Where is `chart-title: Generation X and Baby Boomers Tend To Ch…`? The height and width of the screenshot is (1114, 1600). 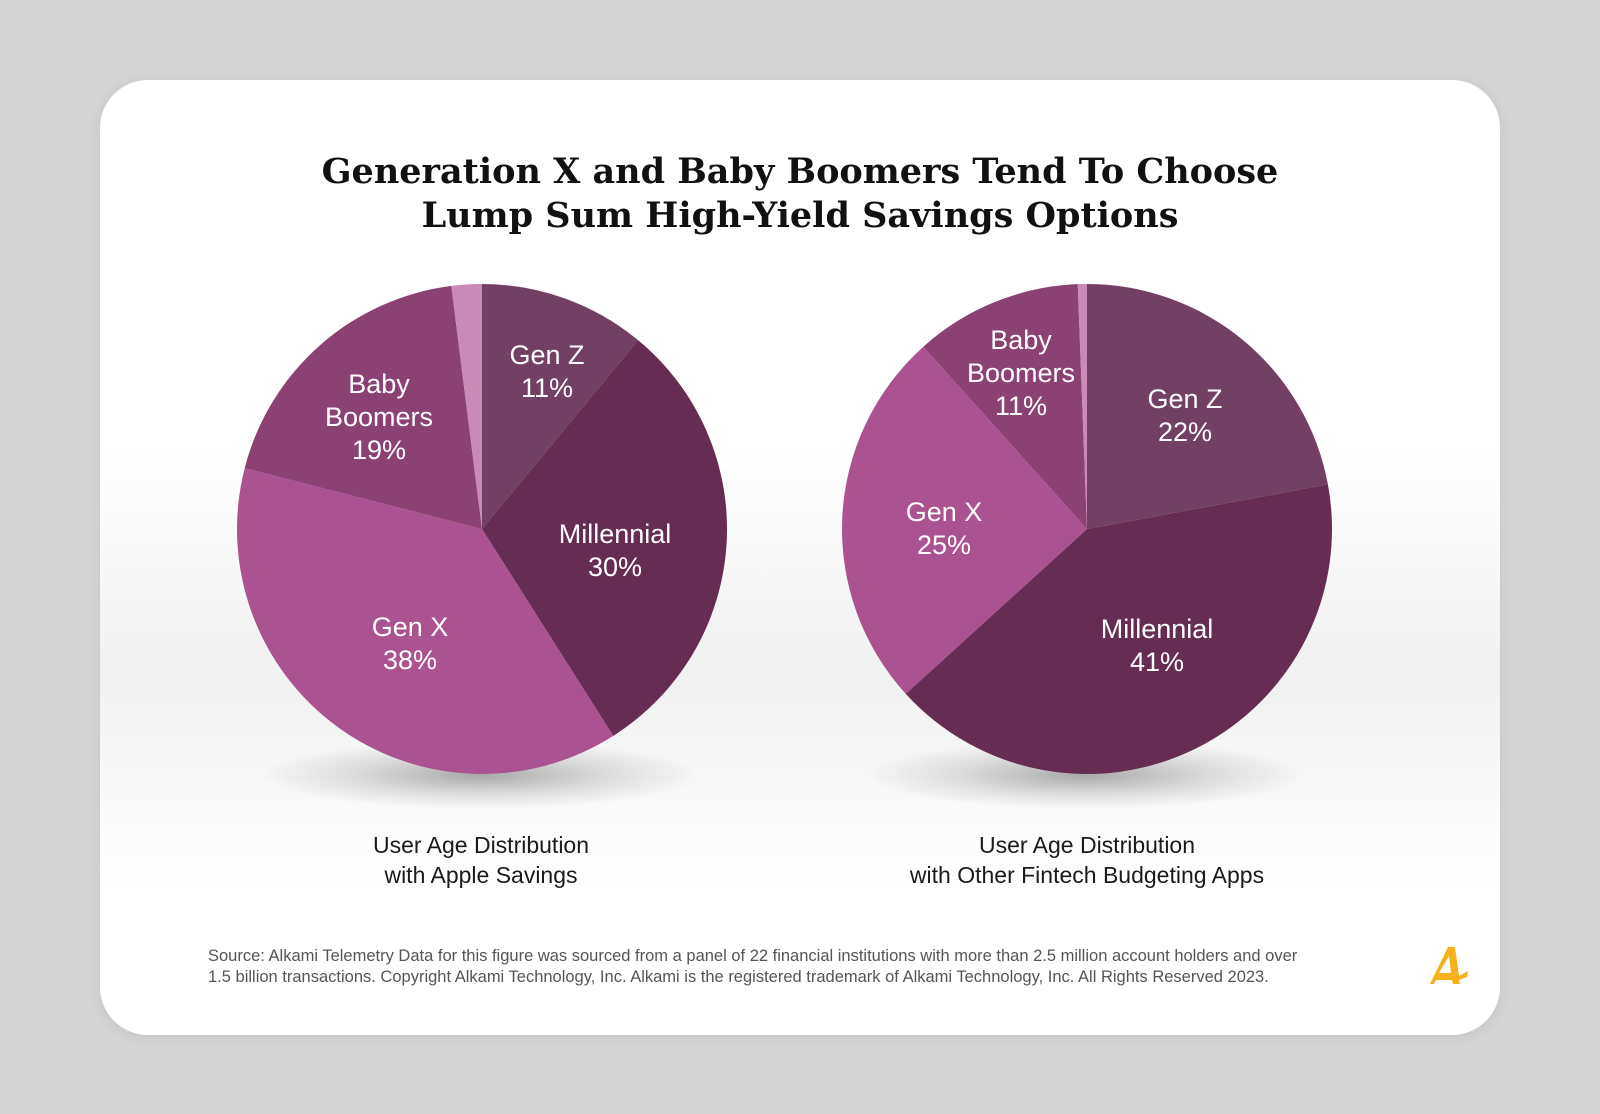 chart-title: Generation X and Baby Boomers Tend To Ch… is located at coordinates (800, 194).